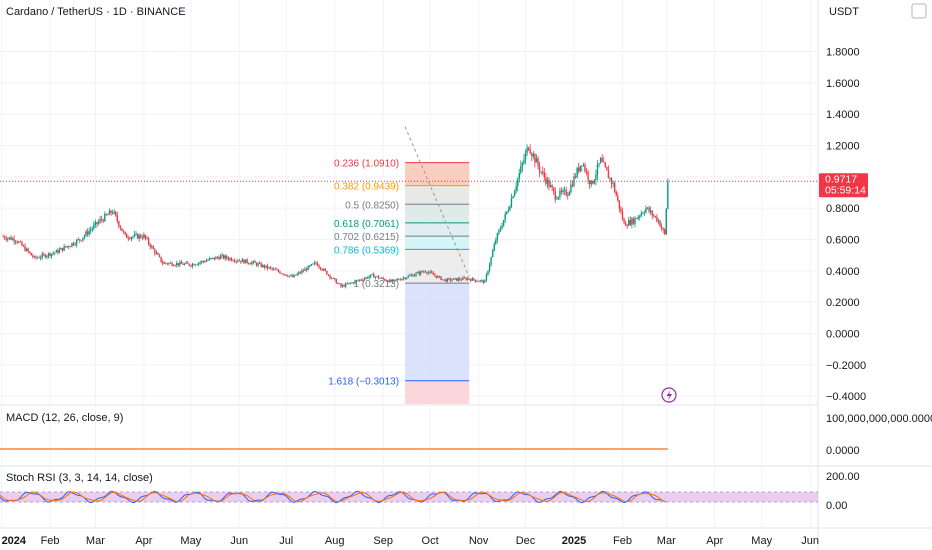 This screenshot has width=932, height=550. Describe the element at coordinates (333, 497) in the screenshot. I see `stoch-rsi-k-line` at that location.